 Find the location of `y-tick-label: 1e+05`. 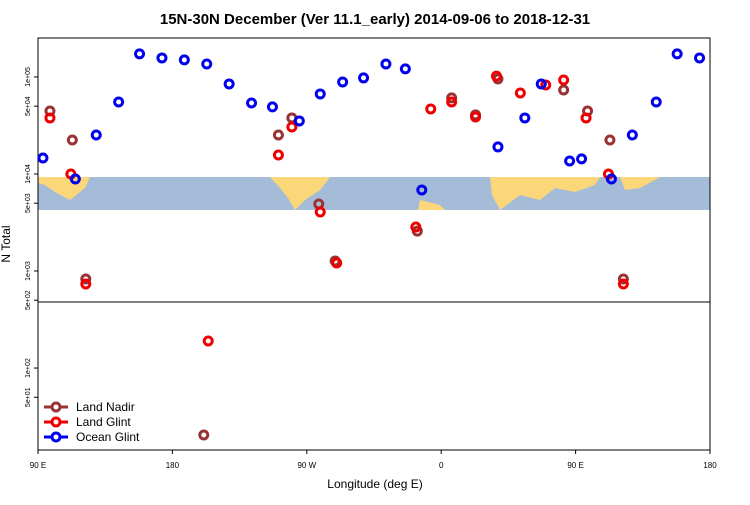

y-tick-label: 1e+05 is located at coordinates (28, 77).